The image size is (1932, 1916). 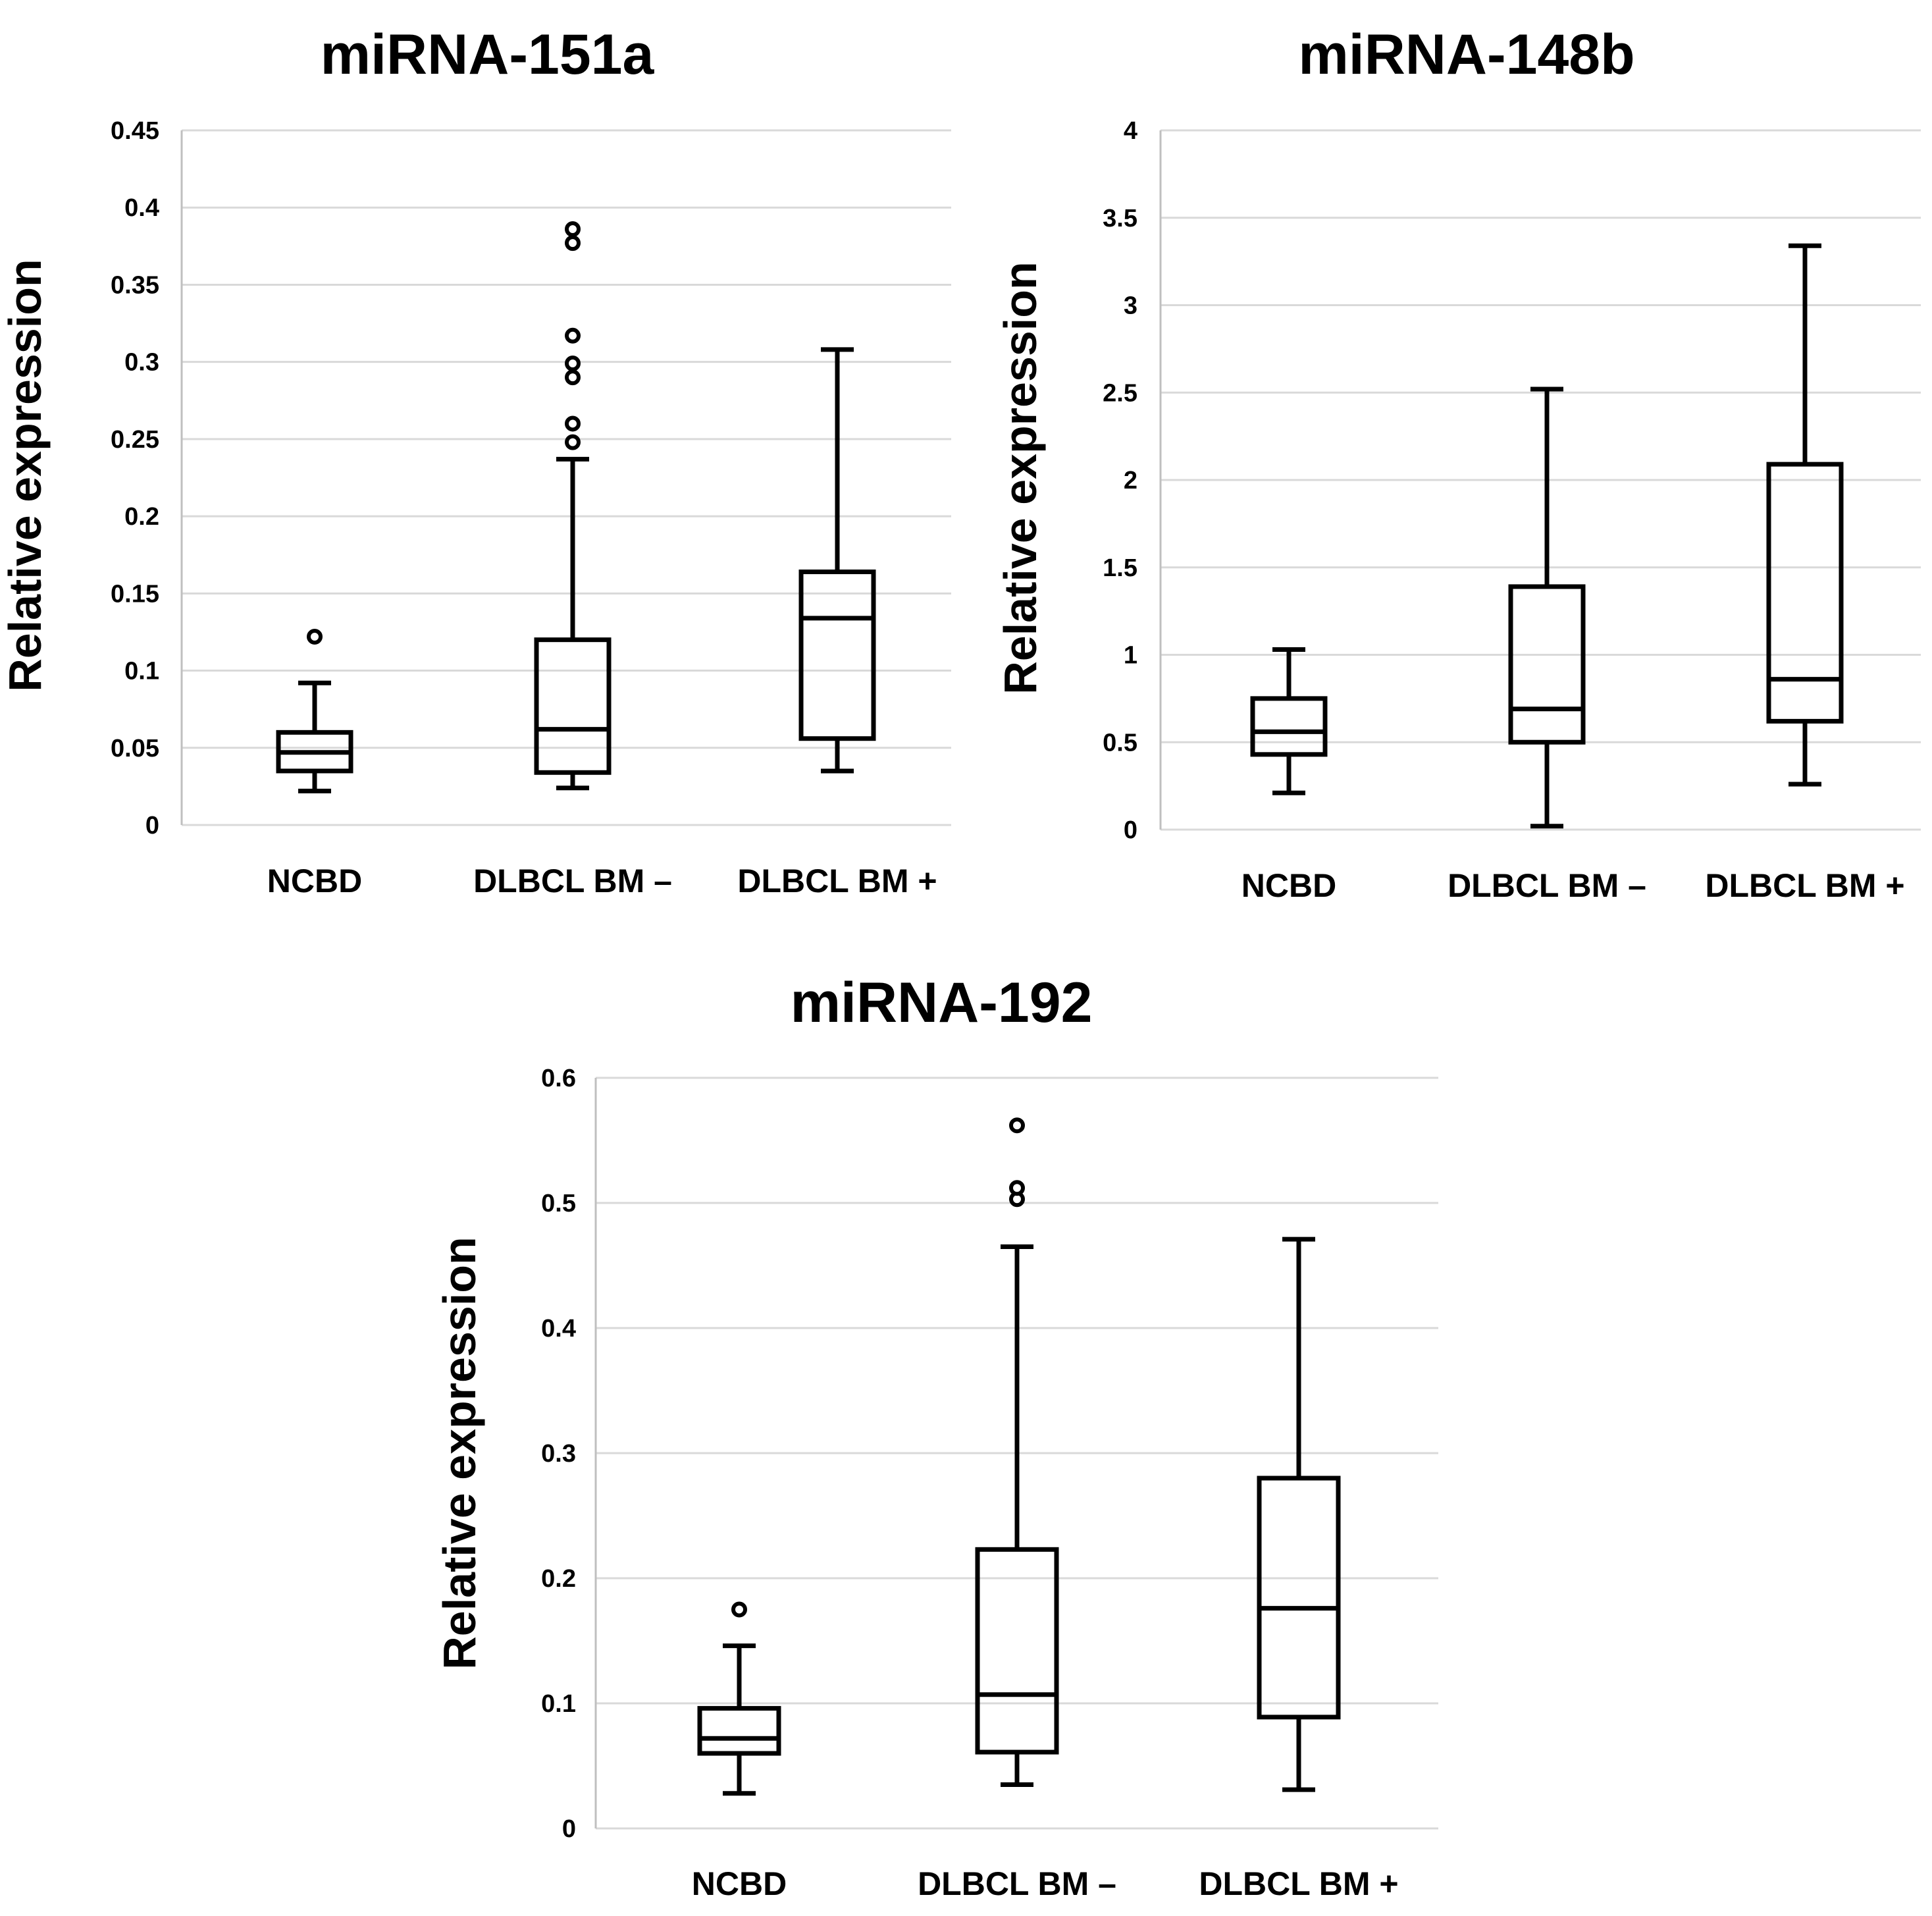 I want to click on y-tick-labels: 0 0.1 0.2 0.3 0.4 0.5 0.6, so click(x=558, y=1454).